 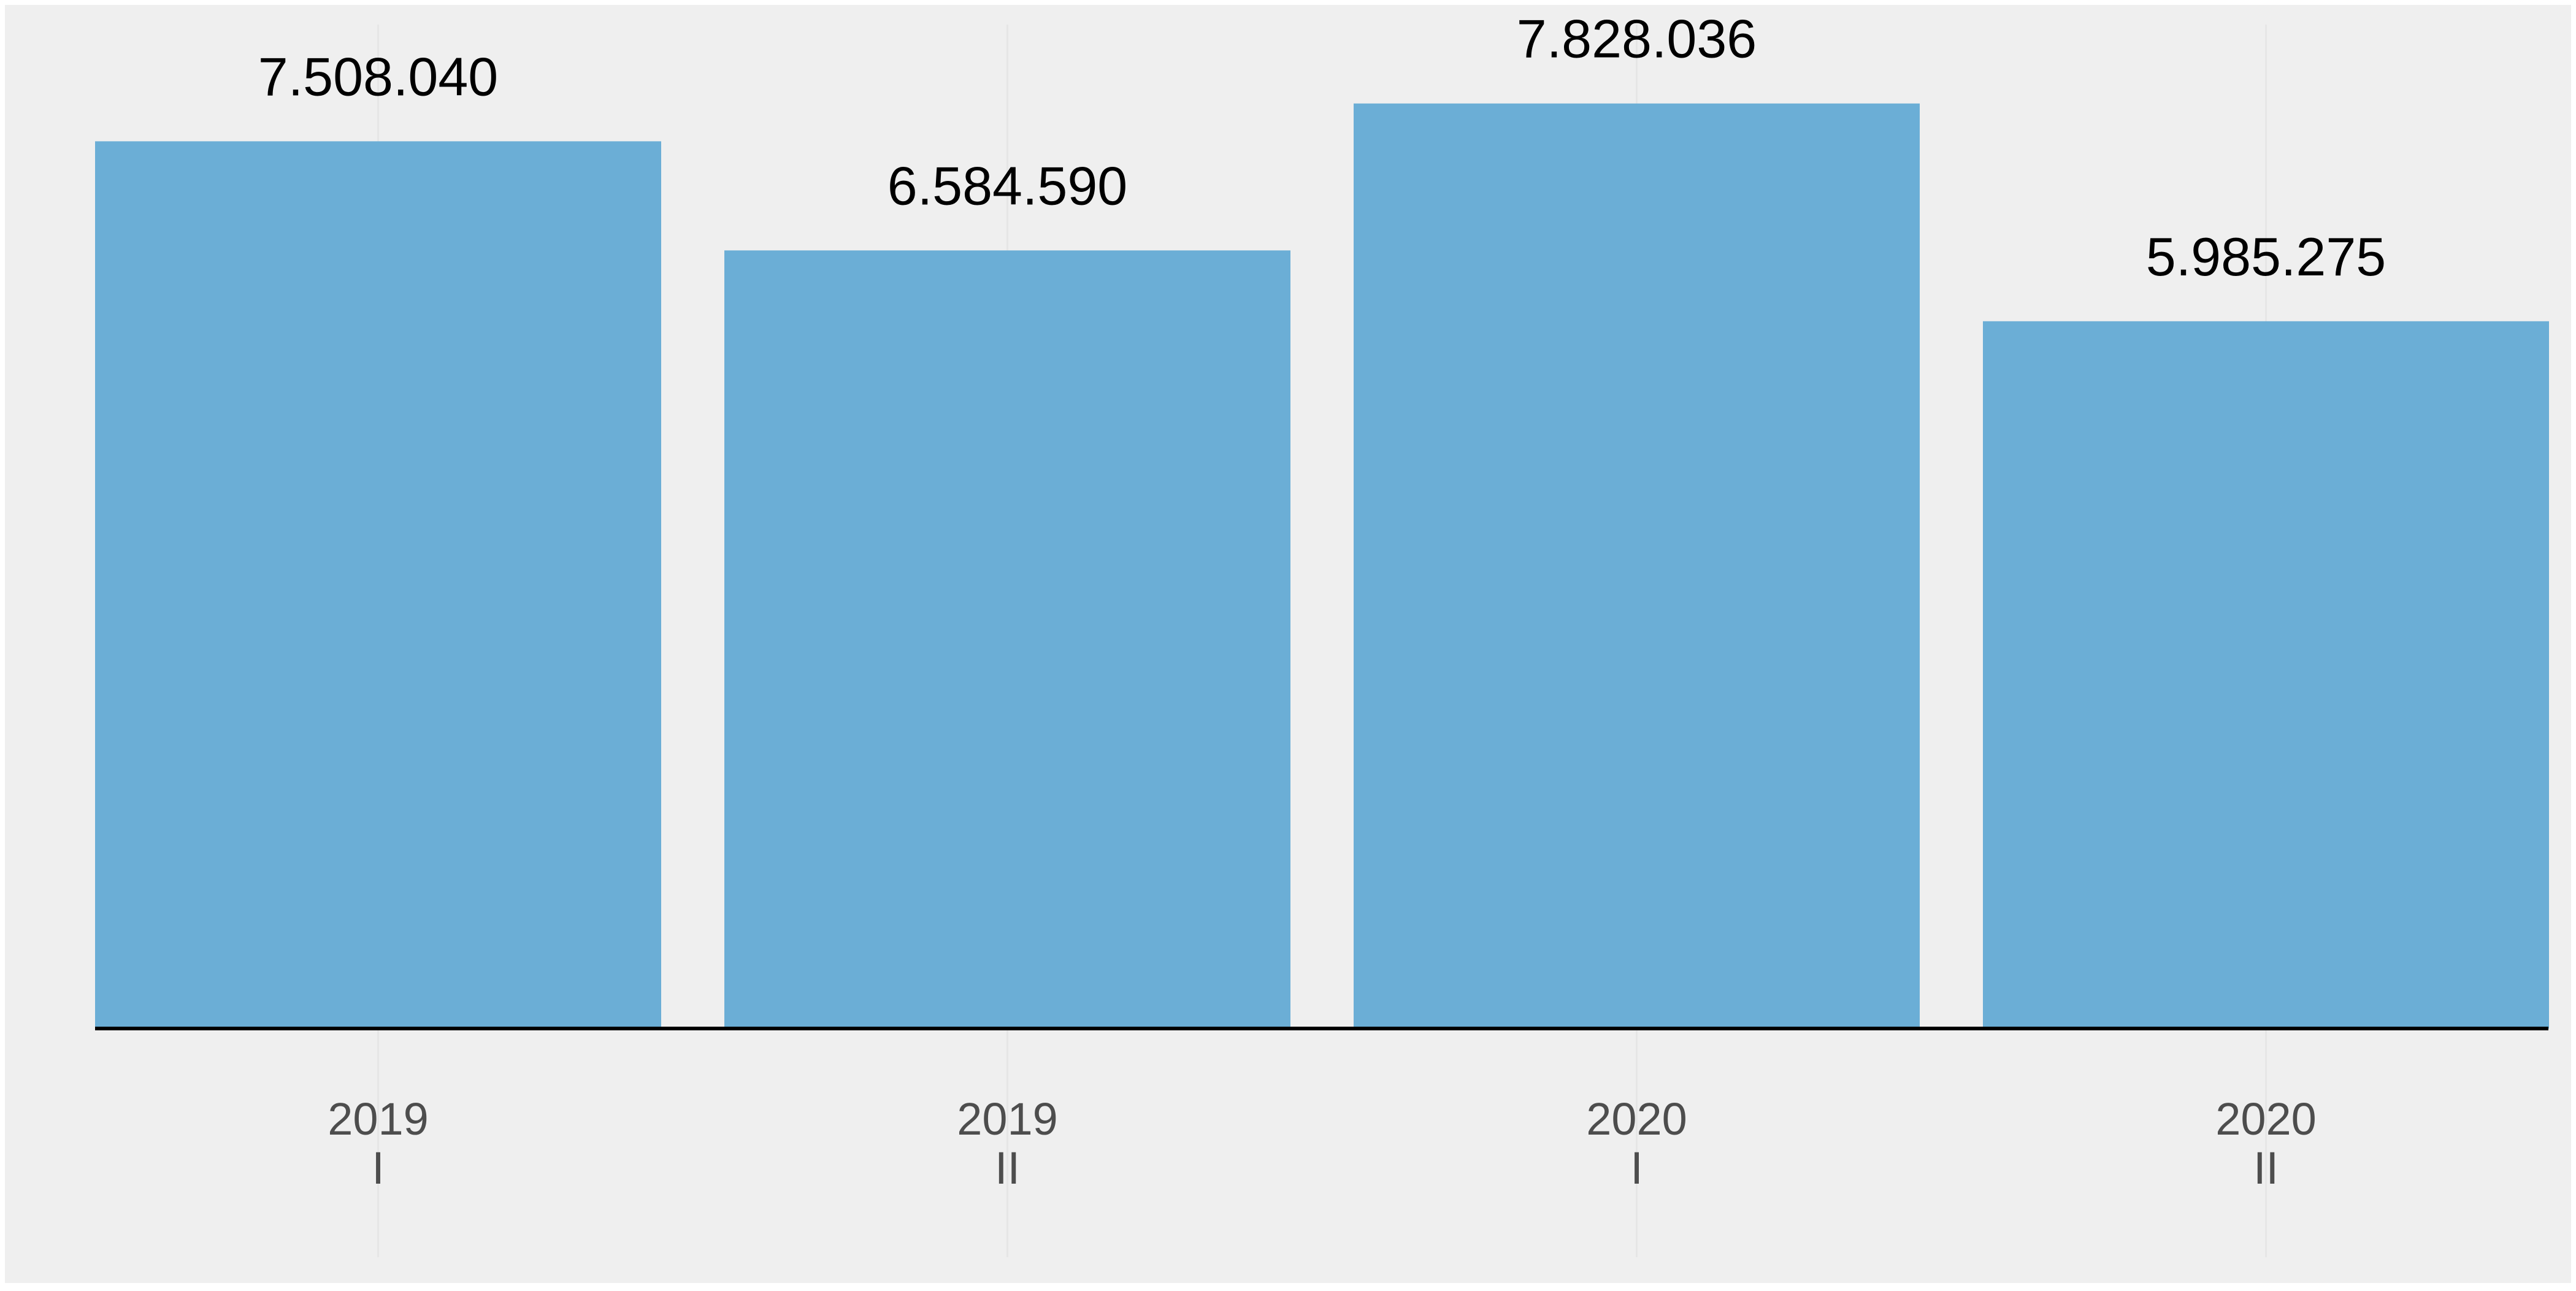 I want to click on x-tick-label-2: 2019 II, so click(x=1007, y=1143).